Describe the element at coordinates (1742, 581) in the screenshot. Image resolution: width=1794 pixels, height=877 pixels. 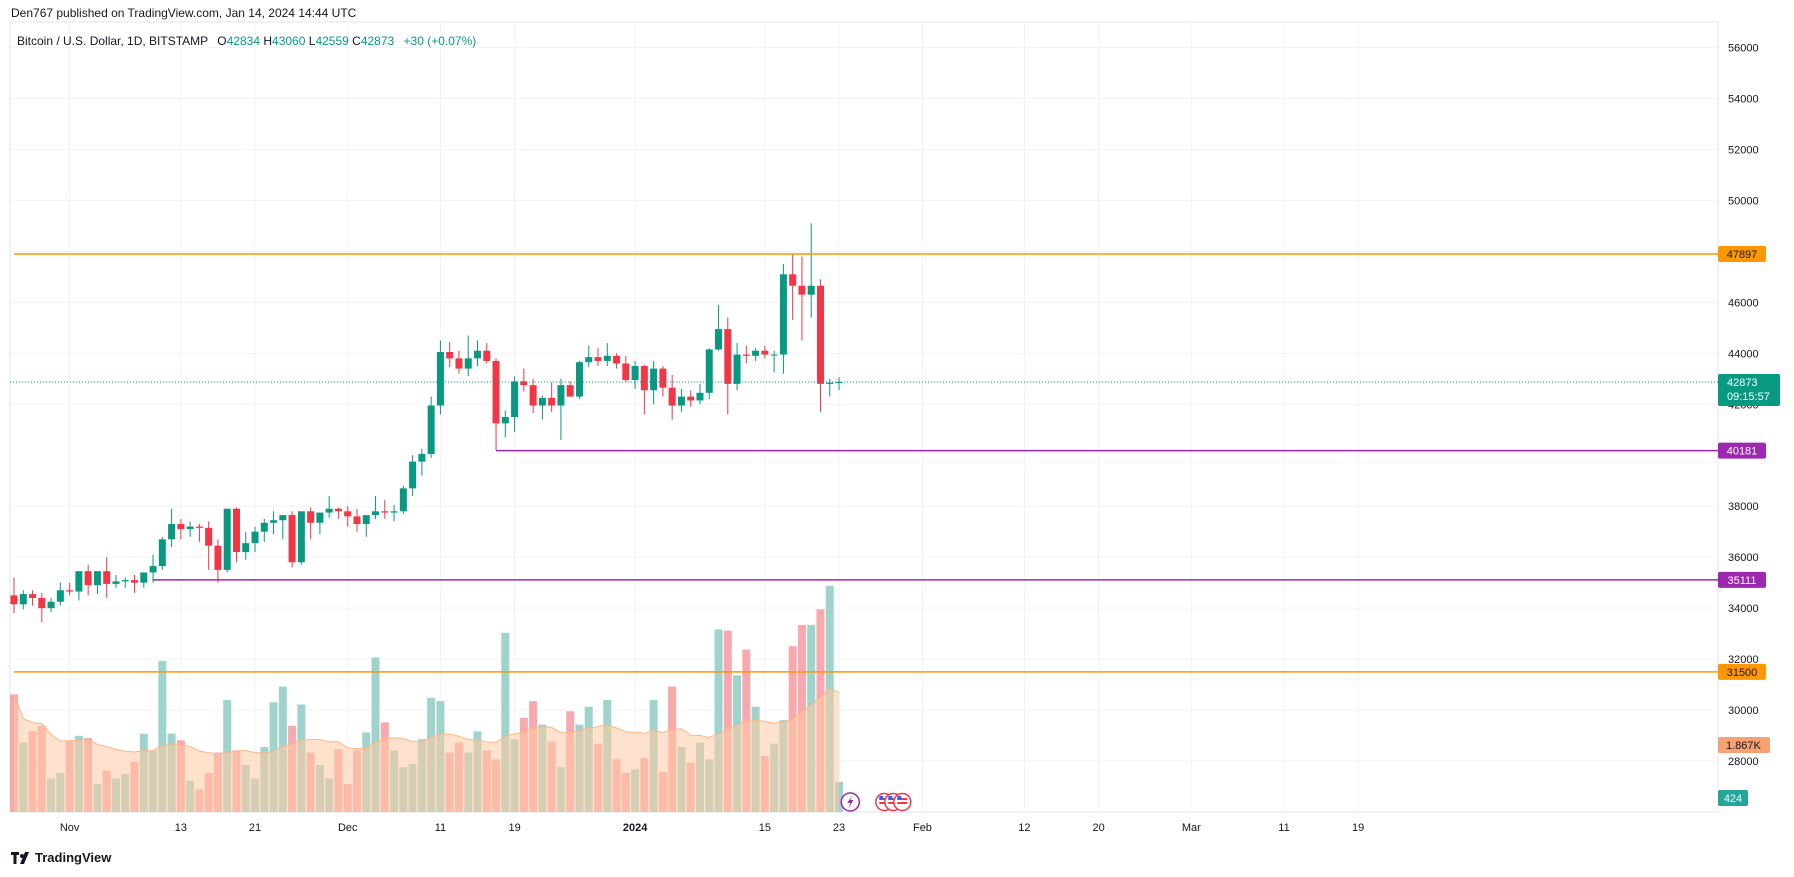
I see `level-badge-label: 35111` at that location.